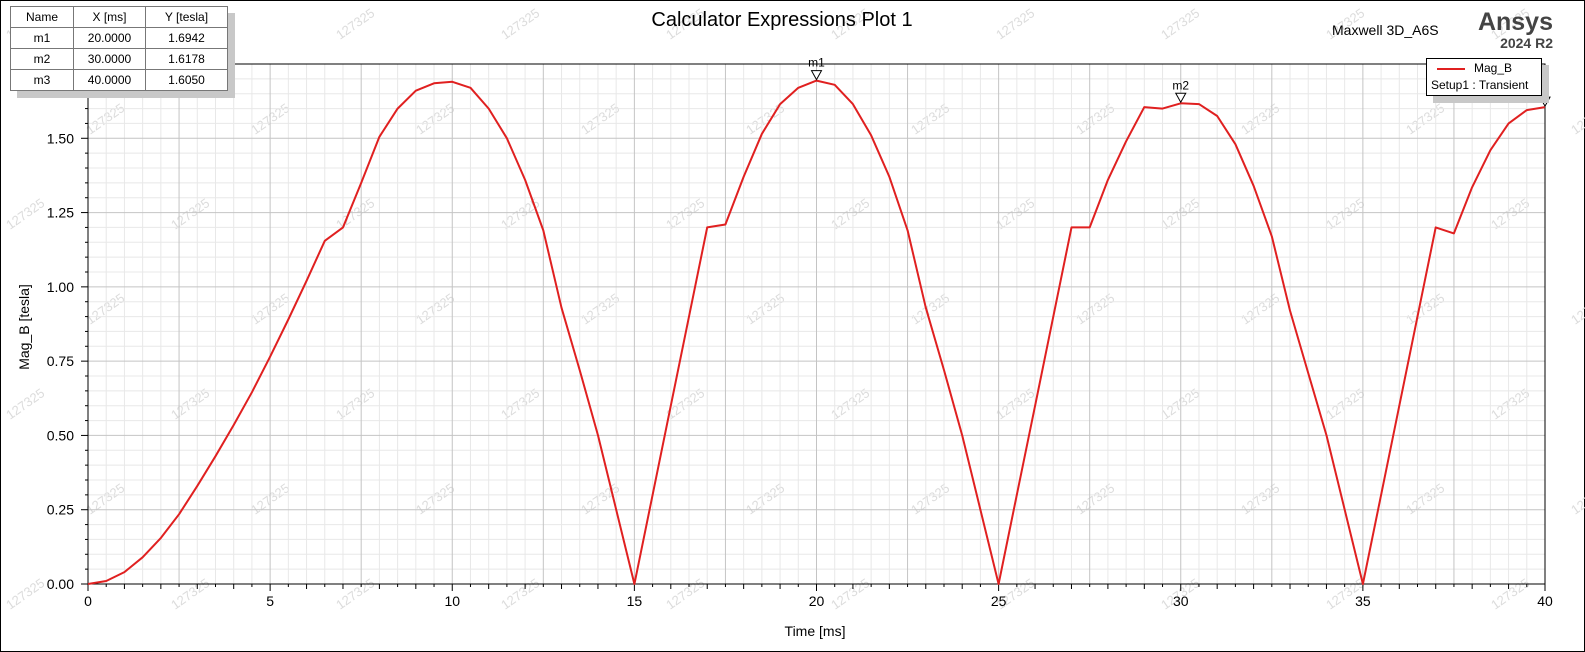 This screenshot has height=652, width=1585. I want to click on header-x: X [ms], so click(109, 17).